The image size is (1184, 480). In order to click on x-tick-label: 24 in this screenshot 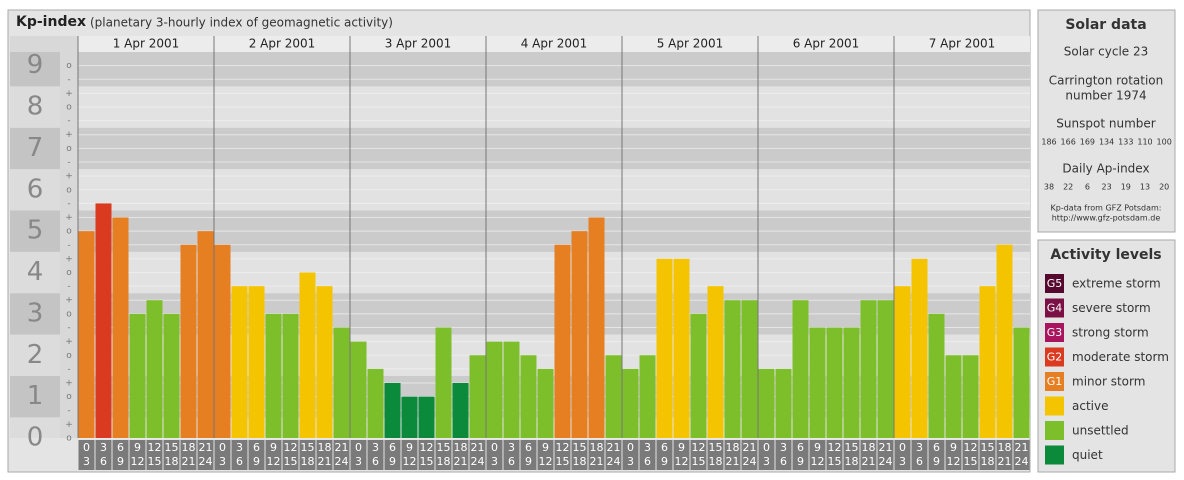, I will do `click(206, 461)`.